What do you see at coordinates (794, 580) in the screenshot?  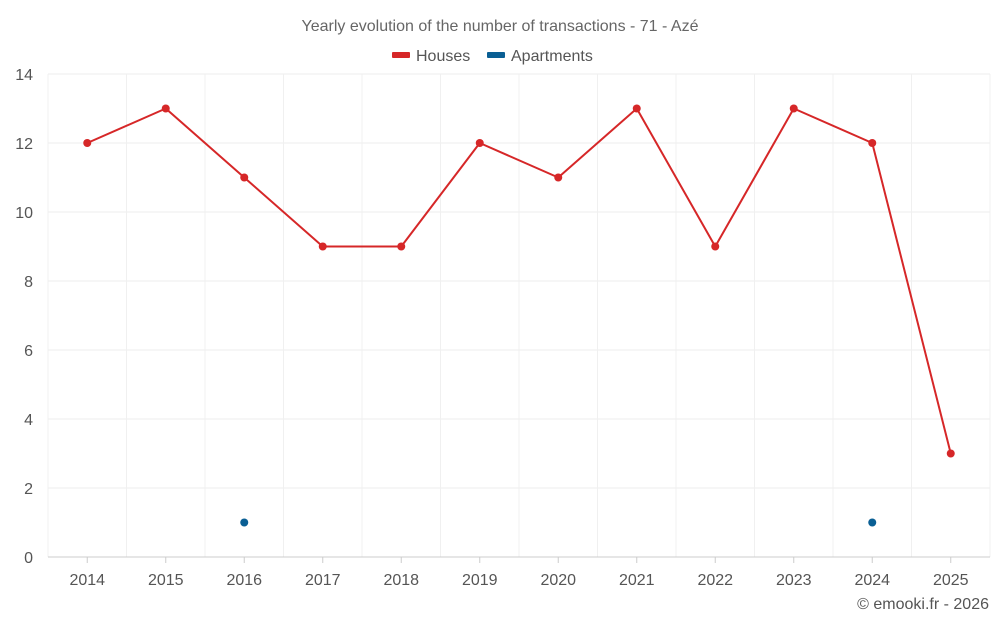 I see `x-tick-label: 2023` at bounding box center [794, 580].